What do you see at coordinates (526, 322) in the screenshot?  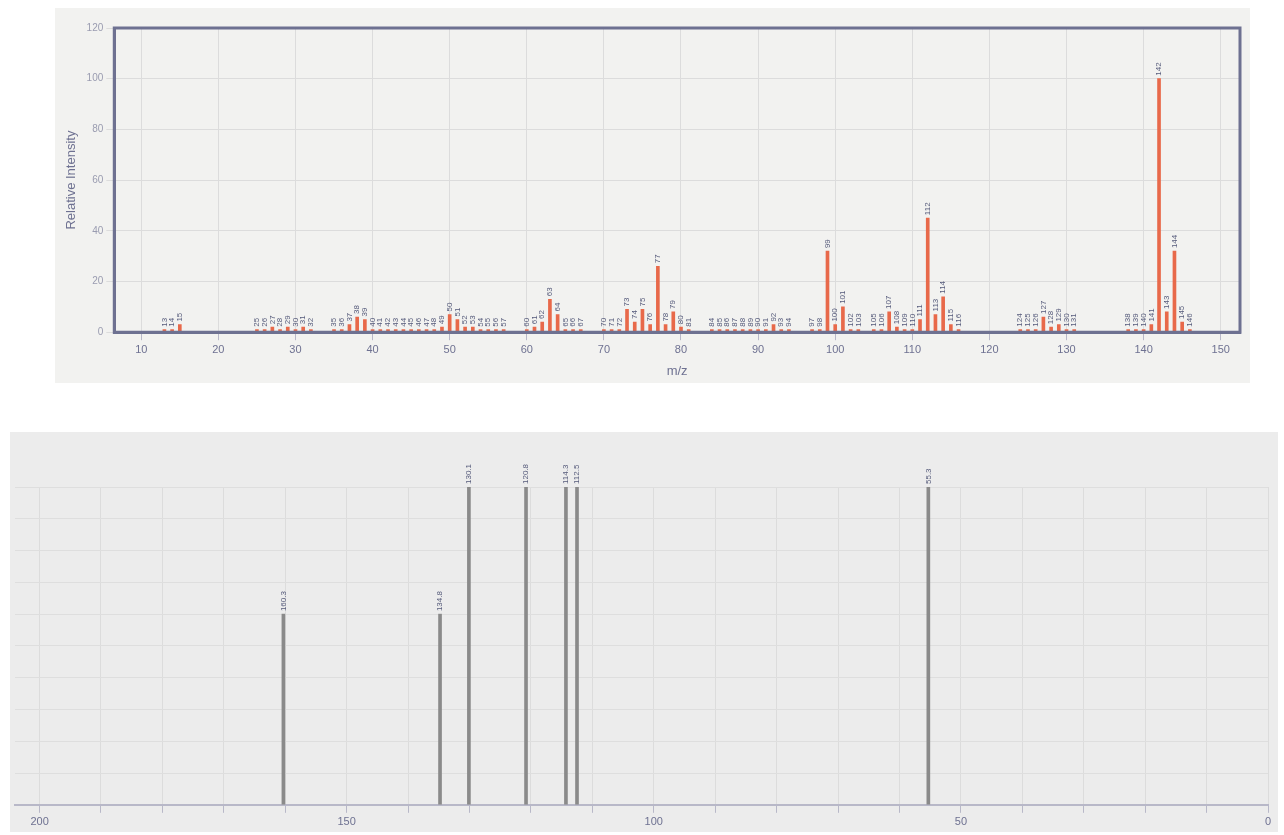 I see `annotation: 60` at bounding box center [526, 322].